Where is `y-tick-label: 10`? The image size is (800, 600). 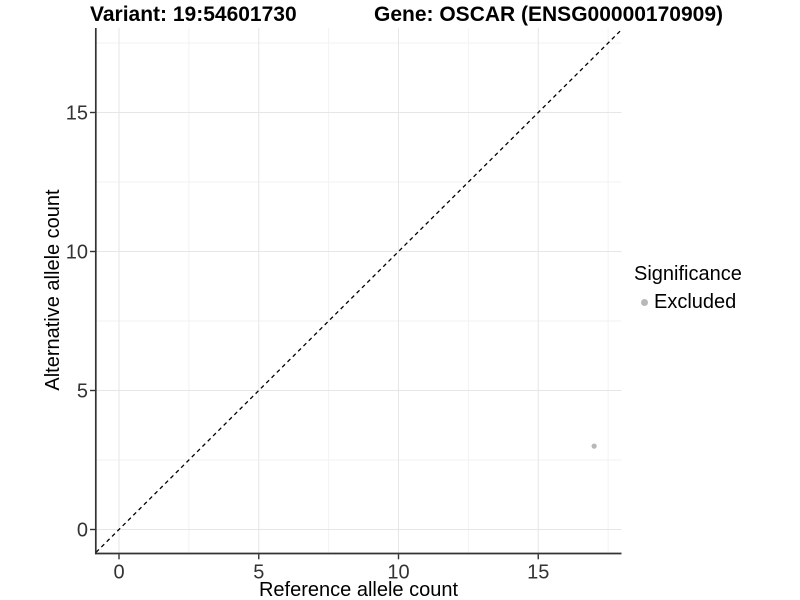 y-tick-label: 10 is located at coordinates (77, 253).